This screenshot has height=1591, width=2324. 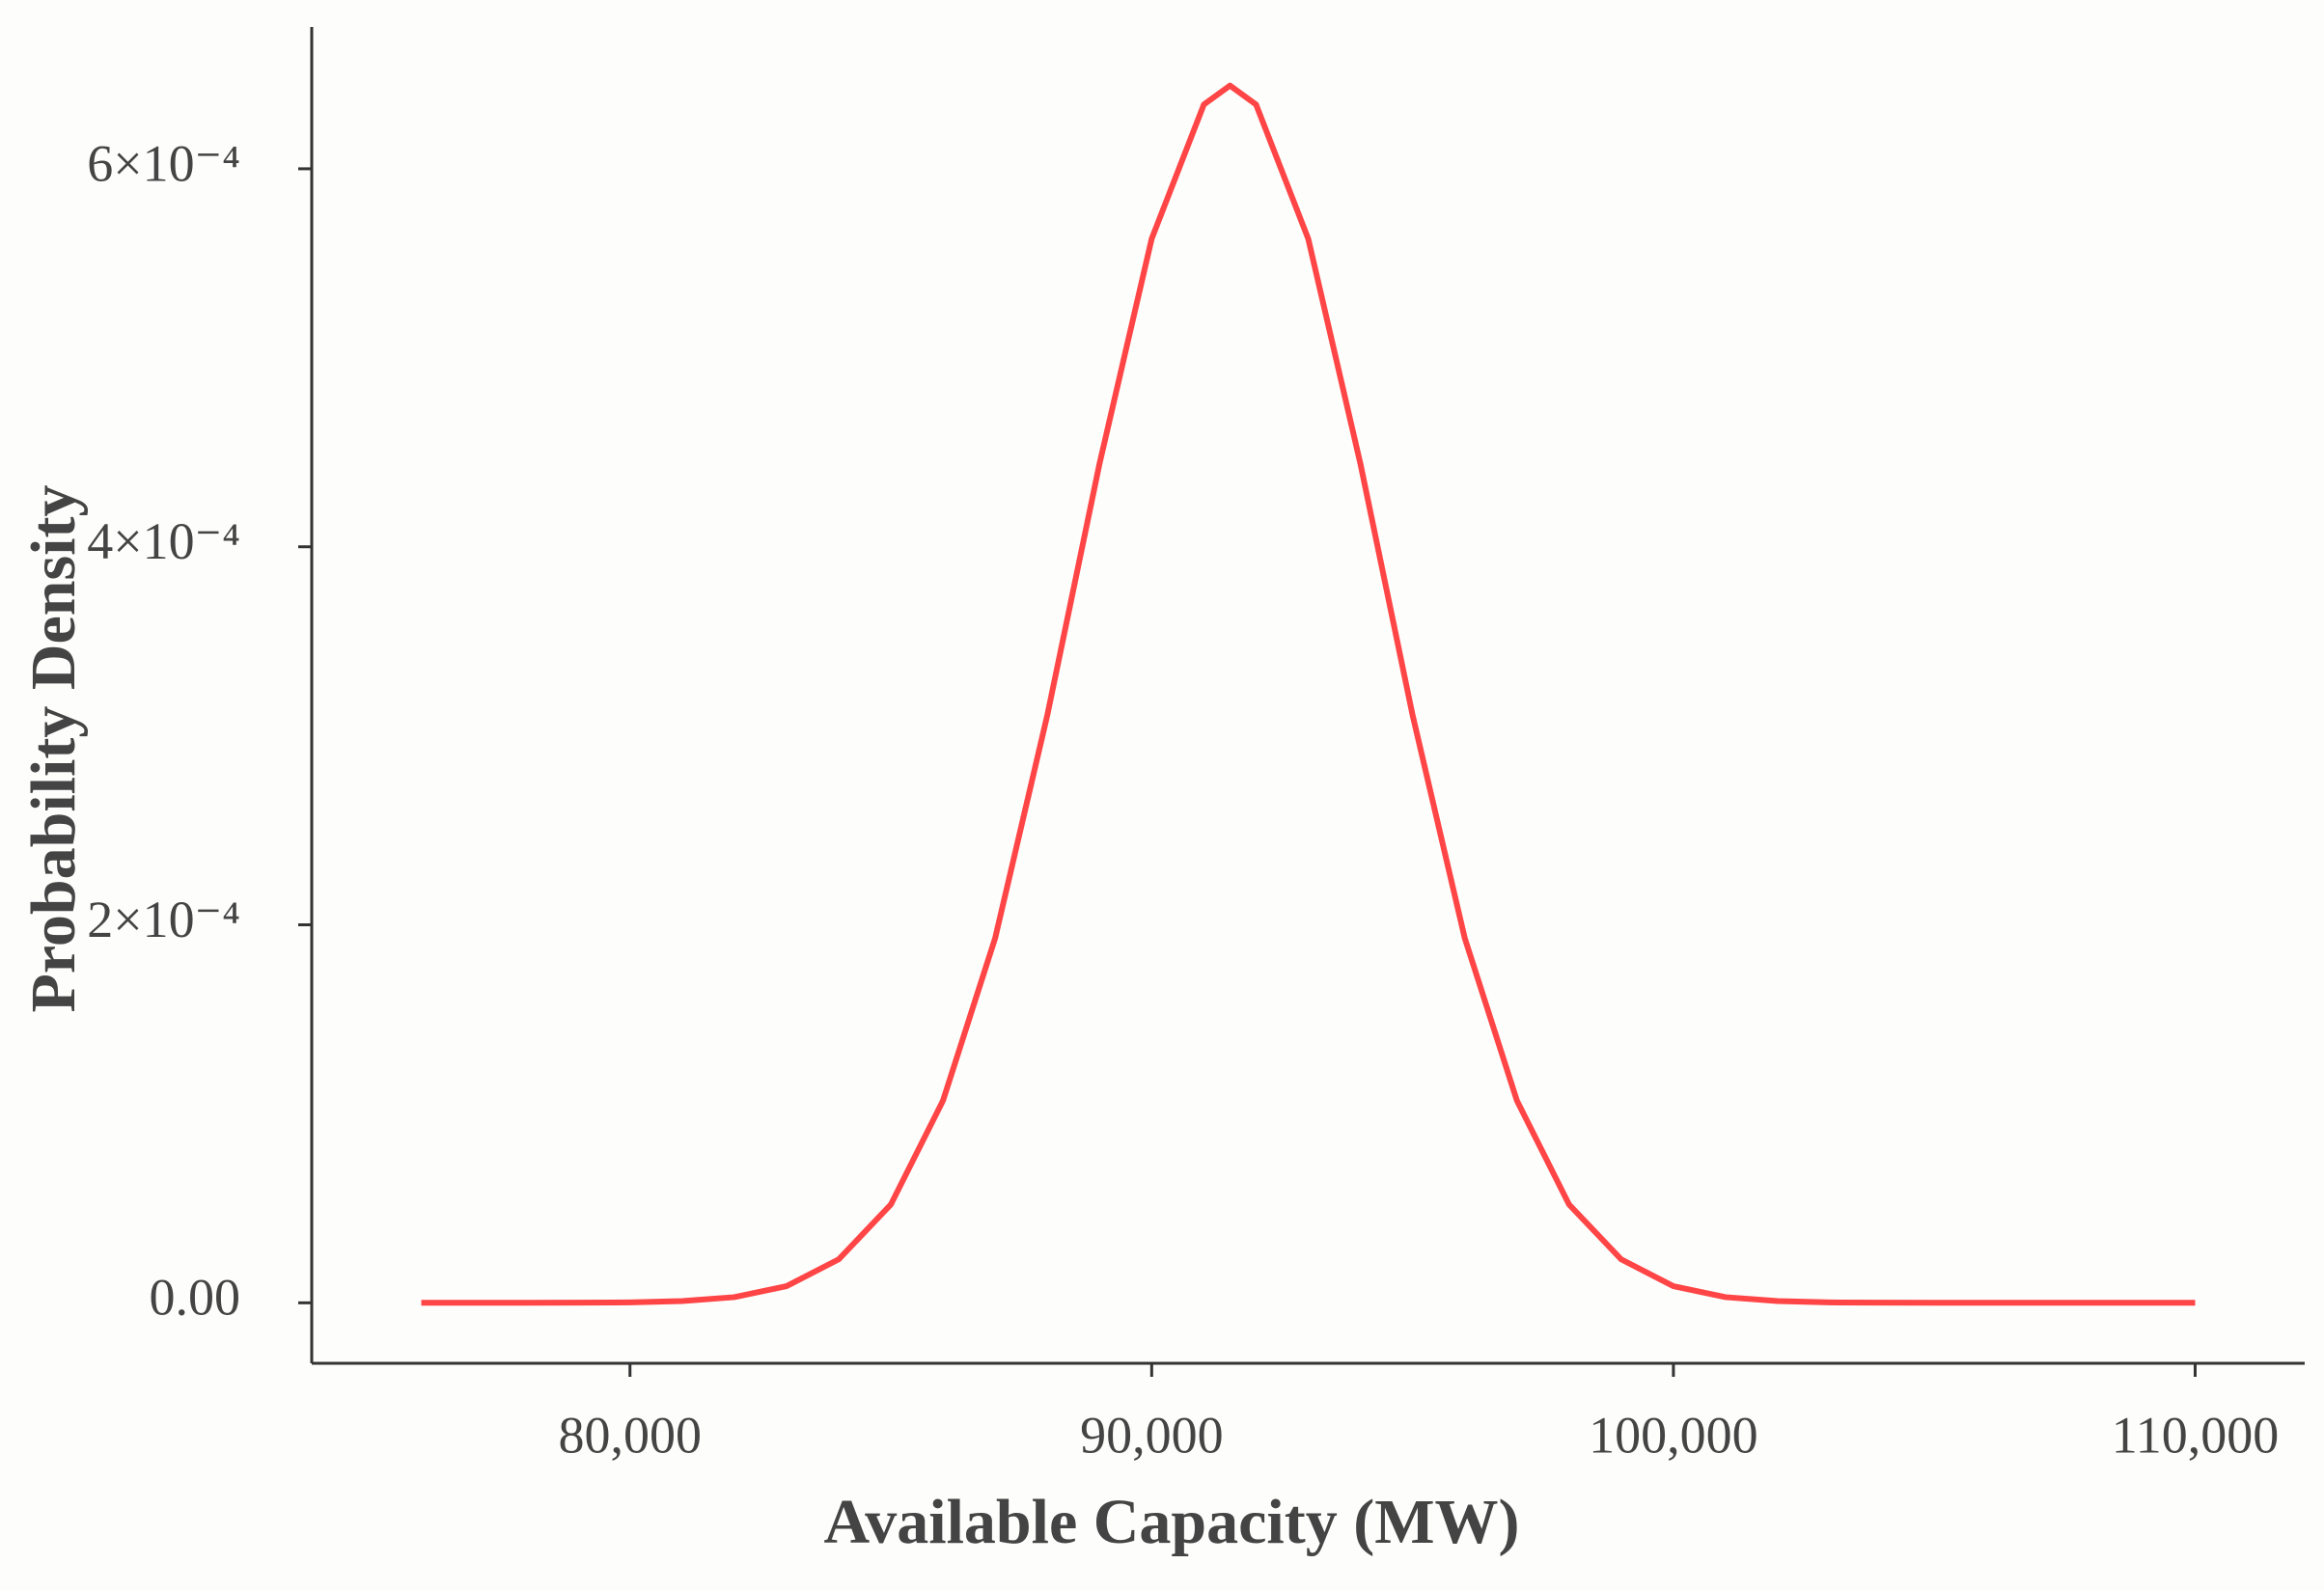 I want to click on x-tick-label: 90,000, so click(x=1152, y=1435).